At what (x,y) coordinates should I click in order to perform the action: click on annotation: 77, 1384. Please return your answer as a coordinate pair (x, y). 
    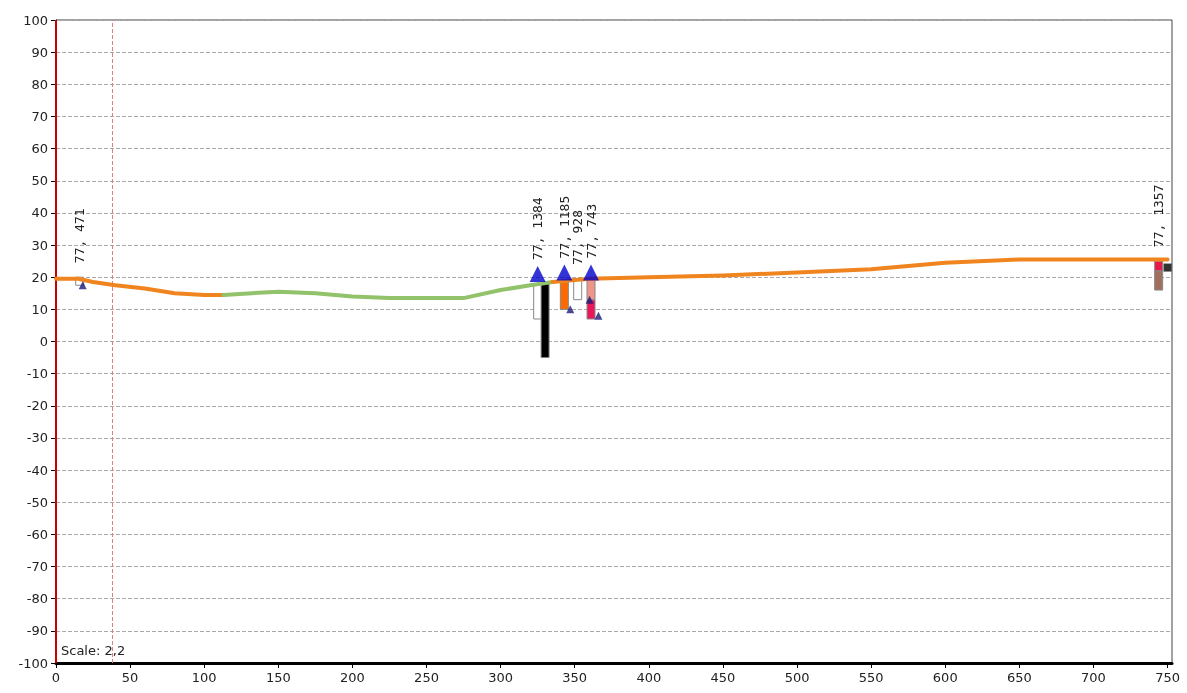
    Looking at the image, I should click on (538, 228).